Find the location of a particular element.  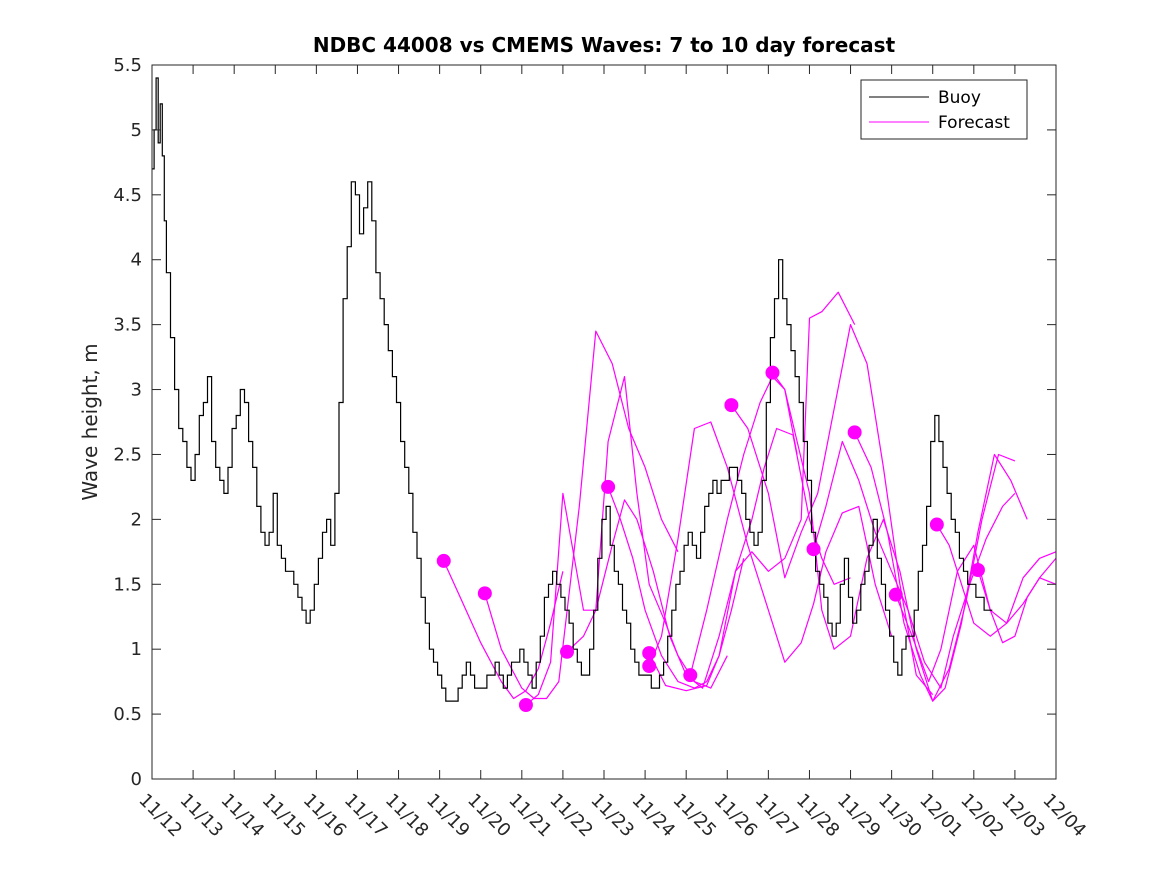

y-tick-label: 4.5 is located at coordinates (127, 195).